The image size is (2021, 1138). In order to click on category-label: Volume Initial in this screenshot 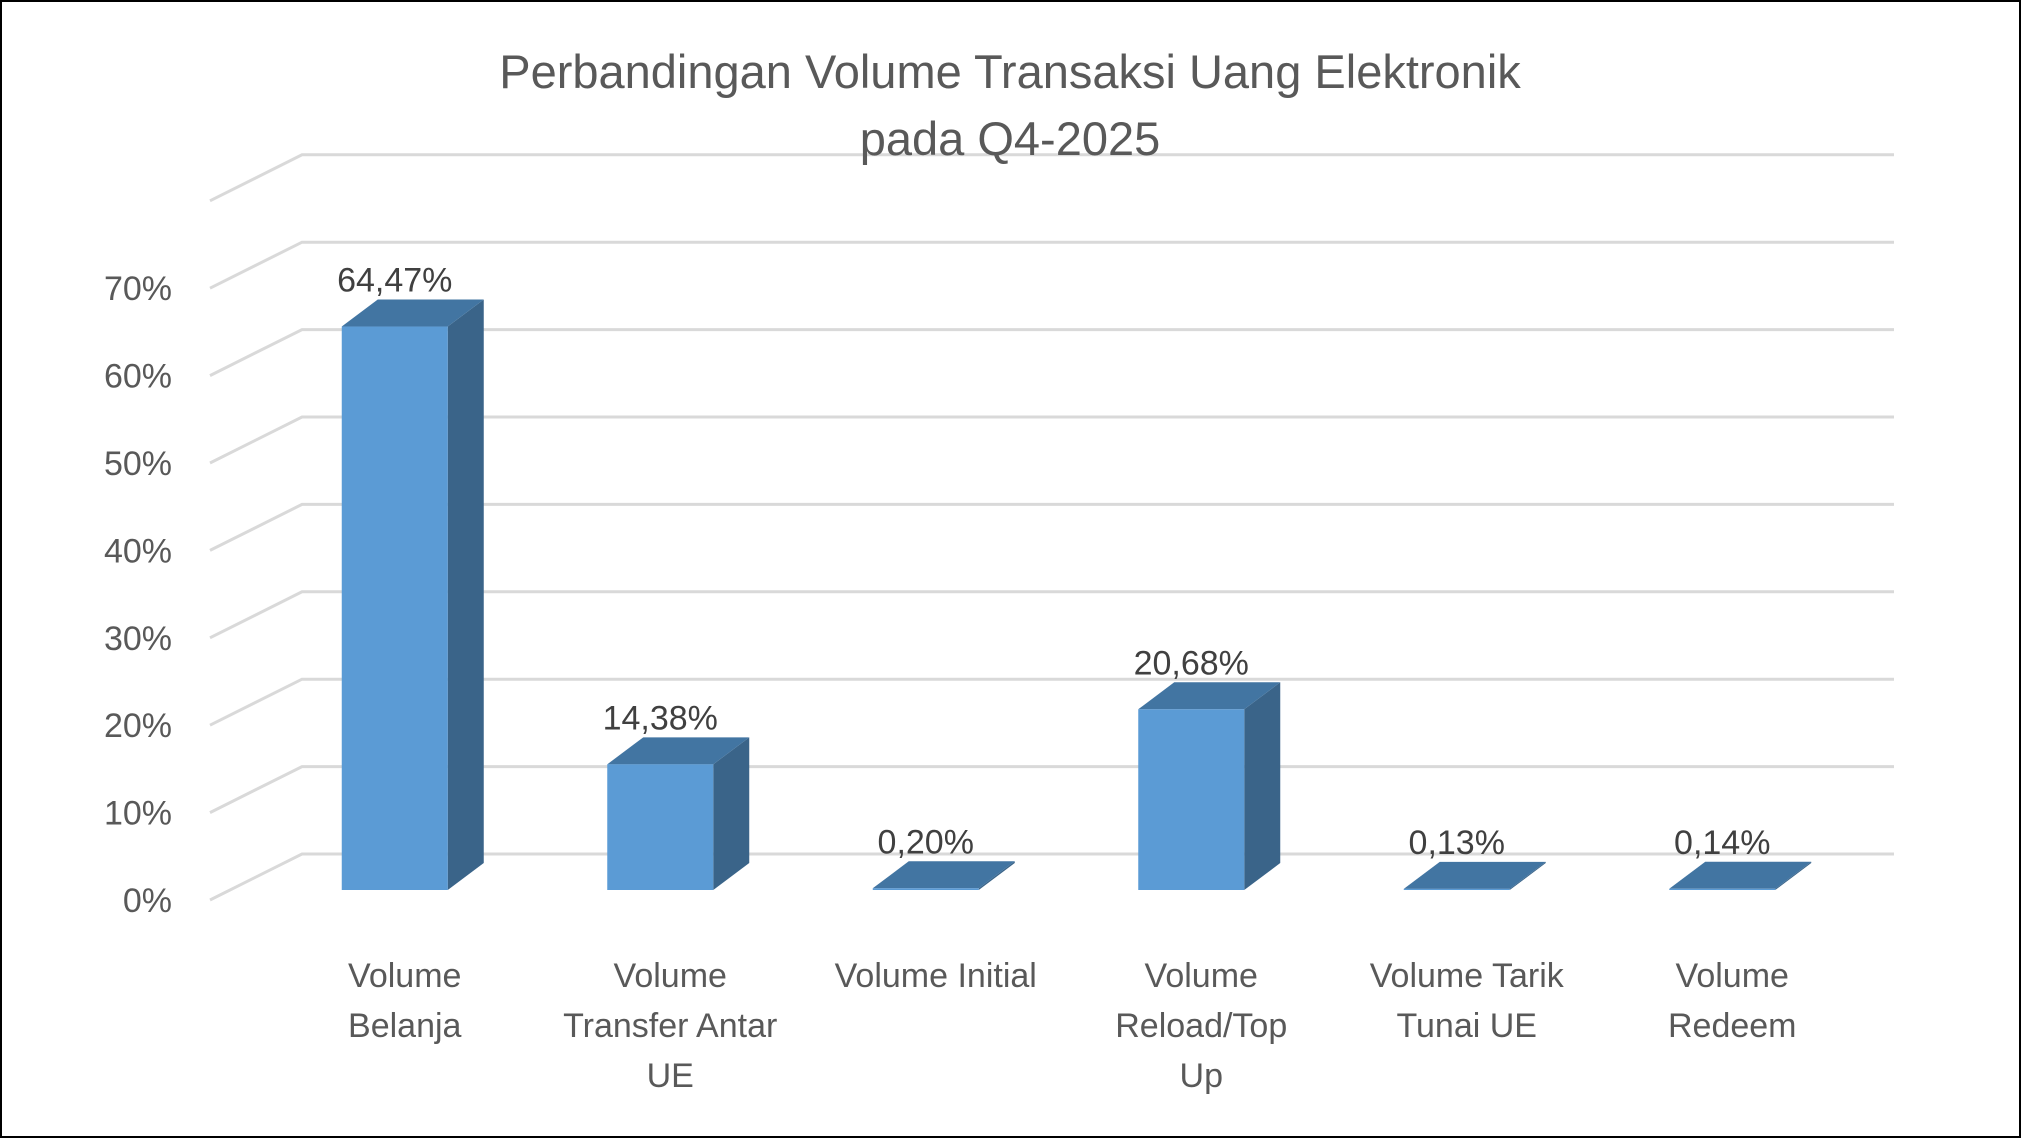, I will do `click(936, 976)`.